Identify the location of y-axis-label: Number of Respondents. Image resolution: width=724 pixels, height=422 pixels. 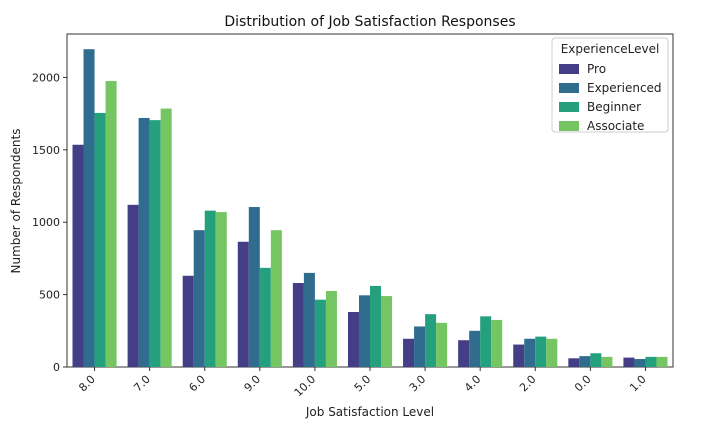
(16, 201).